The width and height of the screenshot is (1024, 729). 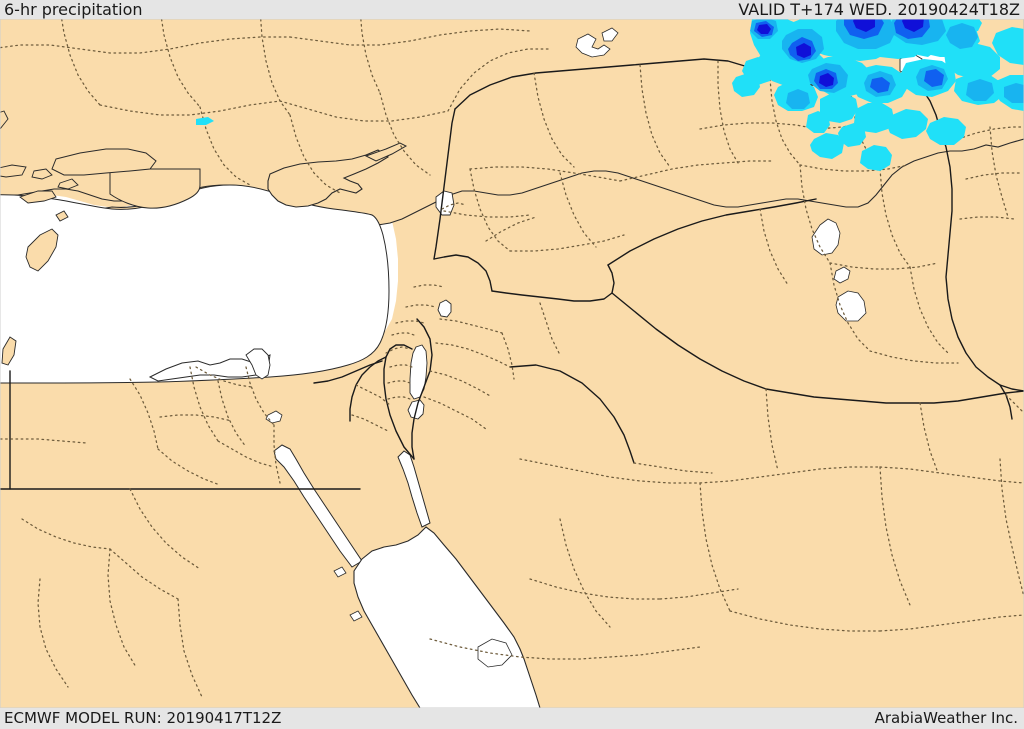 I want to click on valid-time-label: VALID T+174 WED. 20190424T18Z, so click(x=879, y=9).